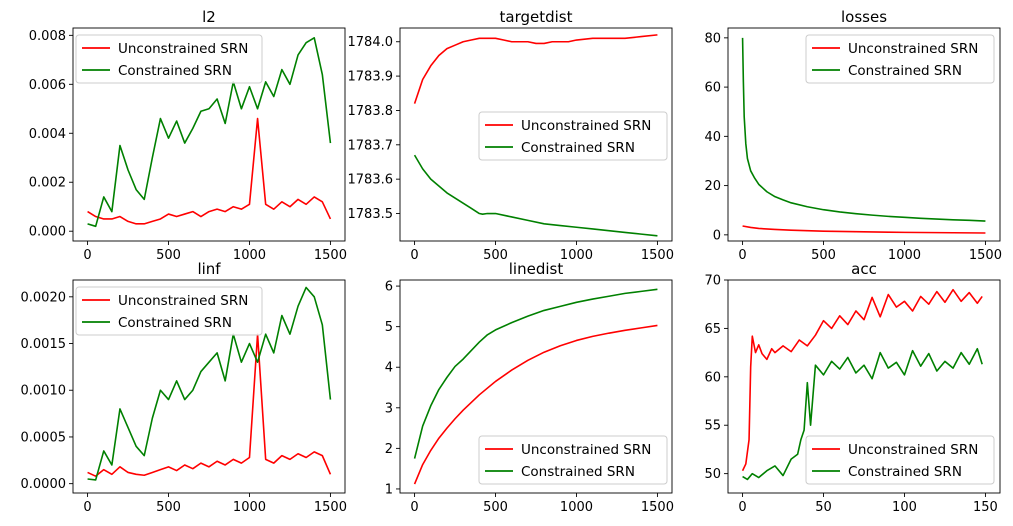 The image size is (1013, 526). Describe the element at coordinates (712, 186) in the screenshot. I see `y-tick-label: 20` at that location.